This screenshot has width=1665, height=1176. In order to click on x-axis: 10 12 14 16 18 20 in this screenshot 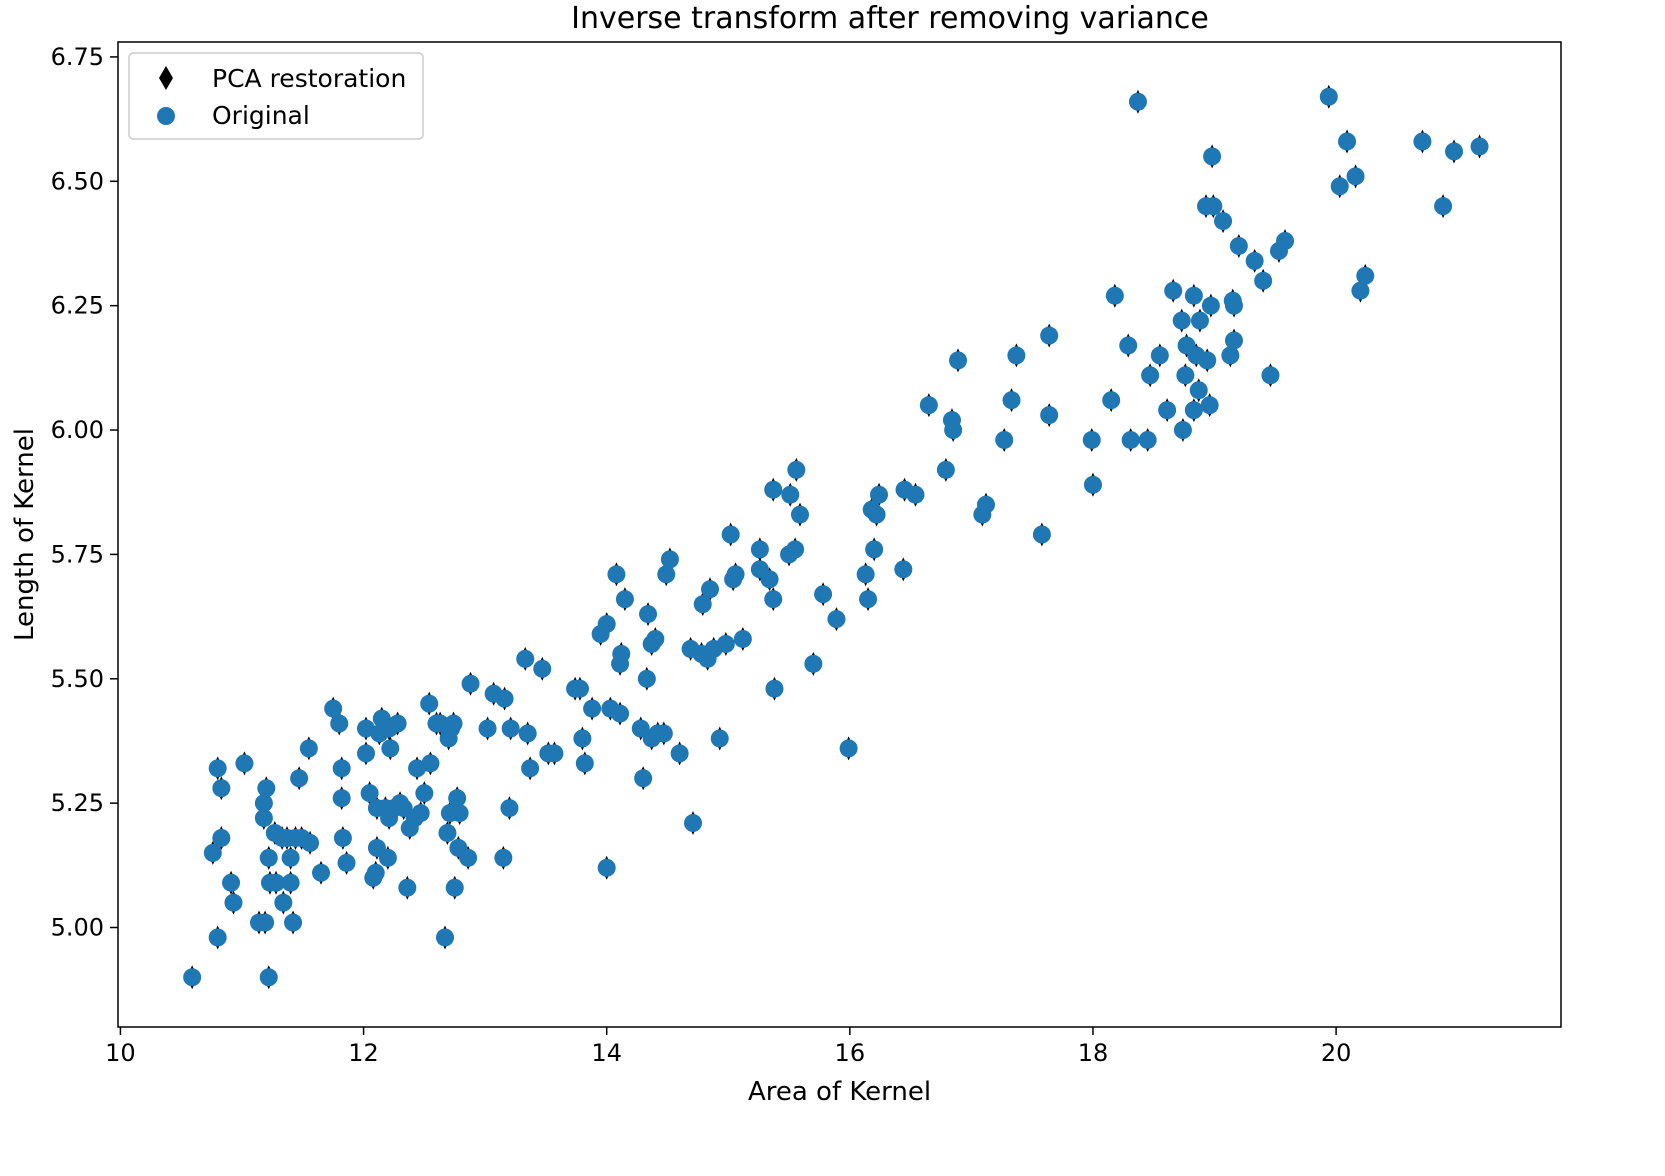, I will do `click(728, 1047)`.